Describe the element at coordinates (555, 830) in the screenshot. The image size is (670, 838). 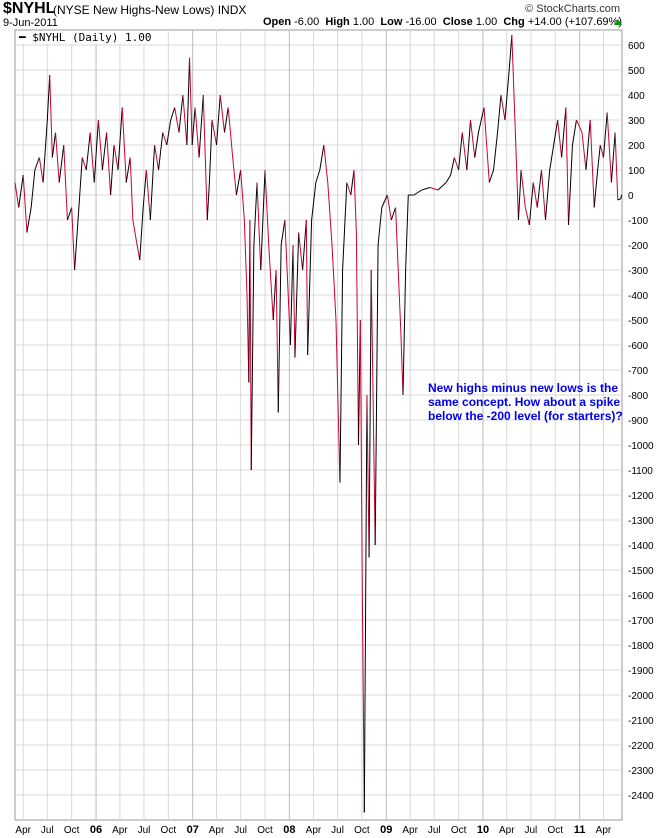
I see `x-tick-label: Oct` at that location.